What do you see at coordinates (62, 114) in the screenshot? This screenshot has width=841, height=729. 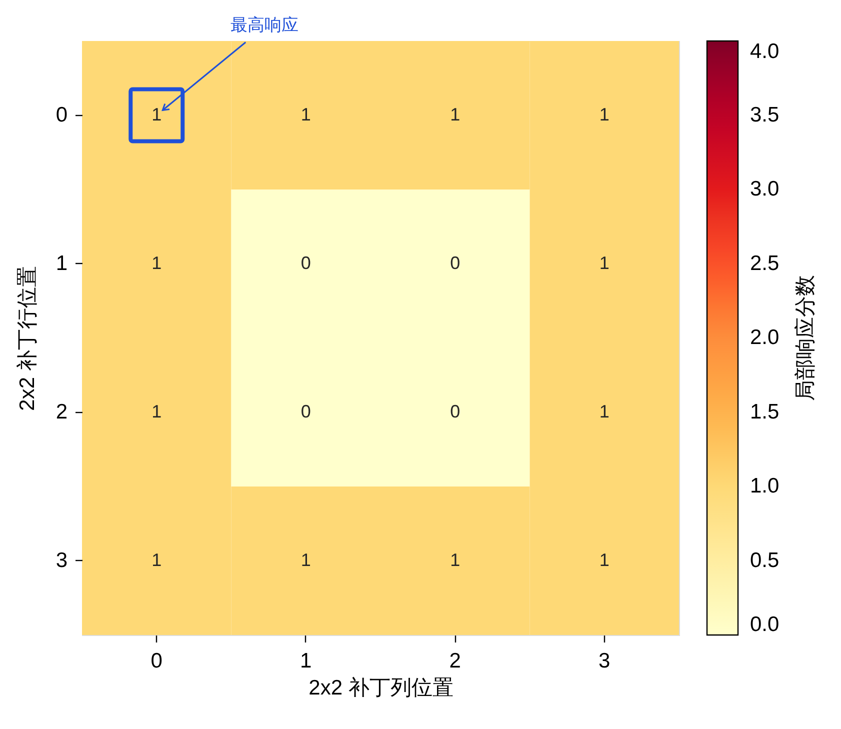 I see `y-tick-label: 0` at bounding box center [62, 114].